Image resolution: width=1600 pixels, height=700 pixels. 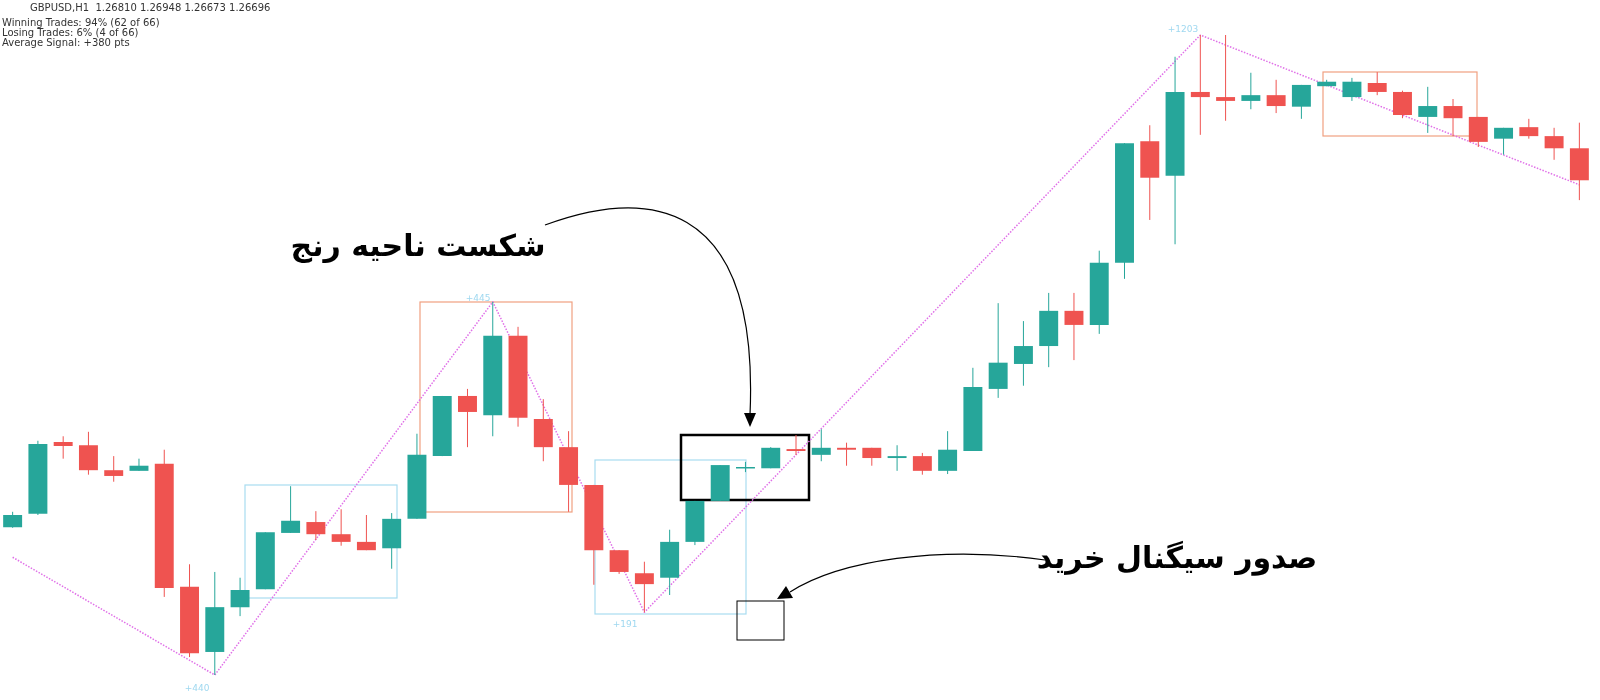 What do you see at coordinates (418, 245) in the screenshot?
I see `annotation: شکست ناحیه رنج` at bounding box center [418, 245].